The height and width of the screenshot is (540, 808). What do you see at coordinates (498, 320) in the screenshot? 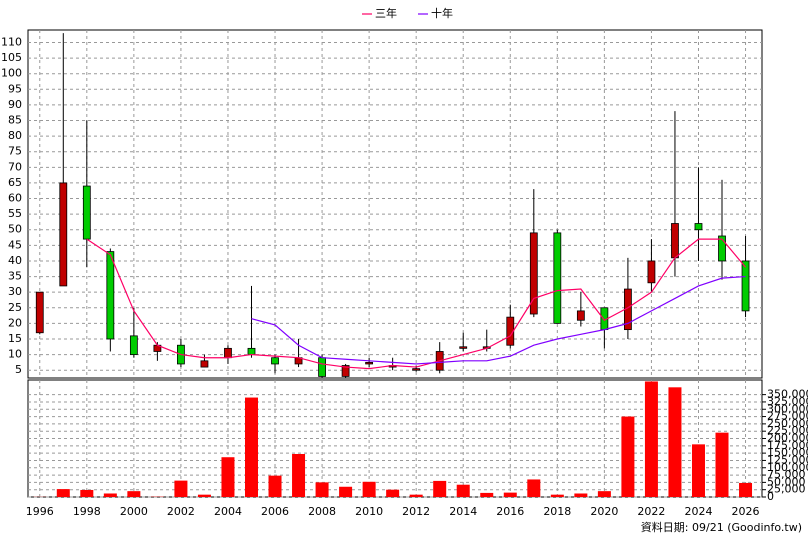
I see `ma-line` at bounding box center [498, 320].